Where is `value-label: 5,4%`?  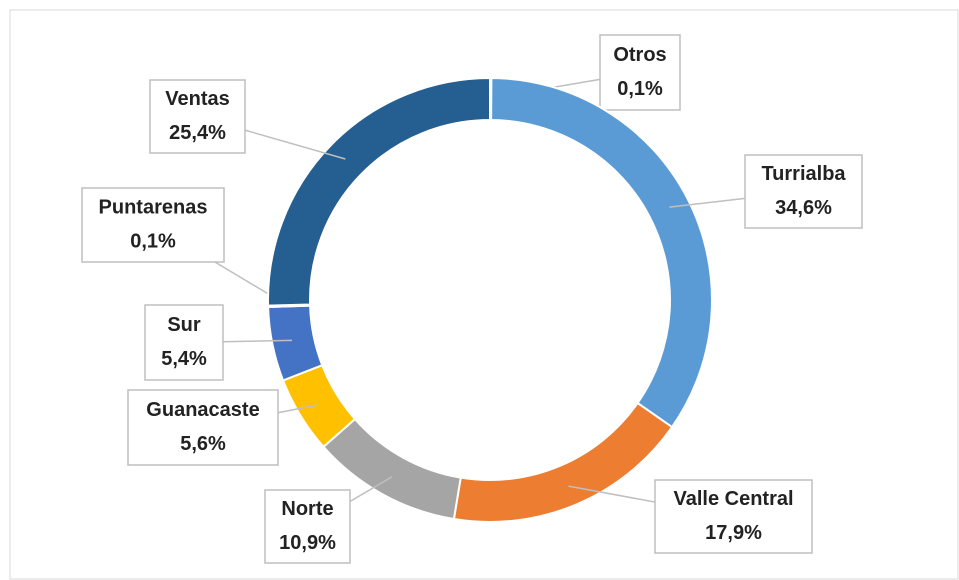 value-label: 5,4% is located at coordinates (184, 359).